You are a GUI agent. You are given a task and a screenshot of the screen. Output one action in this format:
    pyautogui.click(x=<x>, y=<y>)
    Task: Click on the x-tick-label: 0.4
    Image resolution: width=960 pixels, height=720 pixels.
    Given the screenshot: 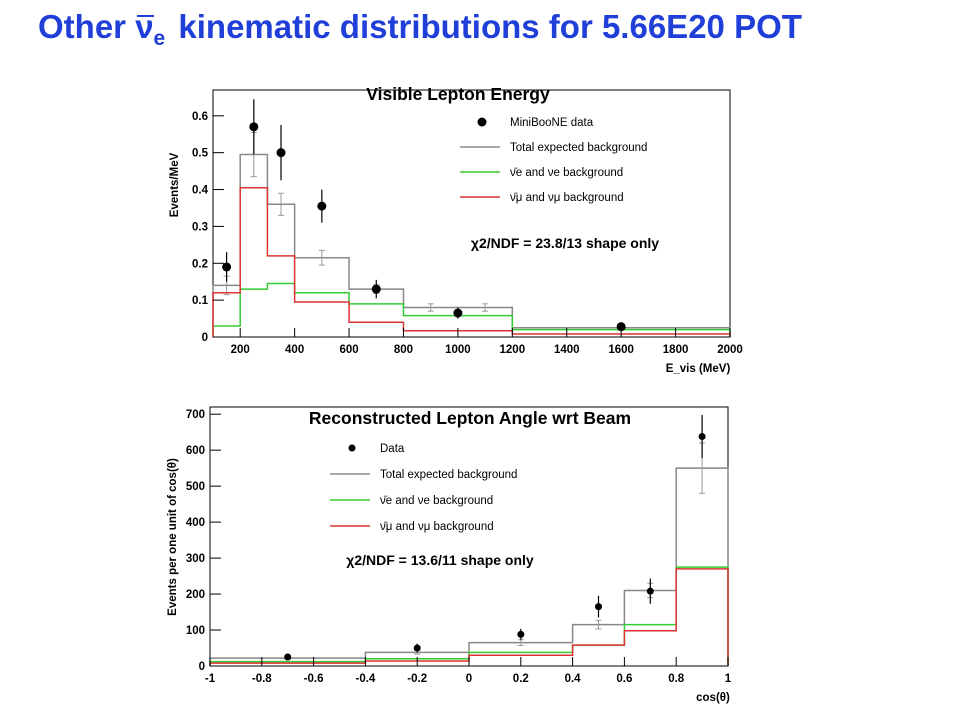 What is the action you would take?
    pyautogui.click(x=573, y=679)
    